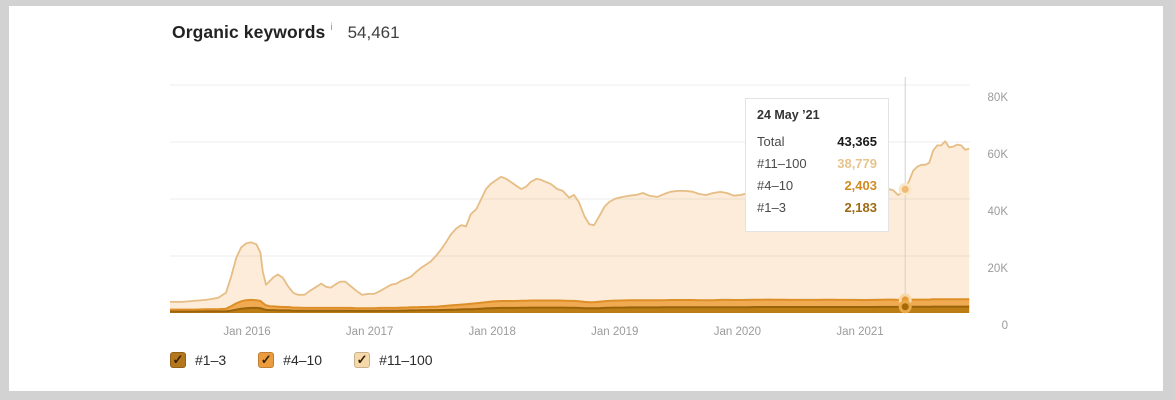 Image resolution: width=1175 pixels, height=400 pixels. I want to click on area-1-3-line, so click(570, 309).